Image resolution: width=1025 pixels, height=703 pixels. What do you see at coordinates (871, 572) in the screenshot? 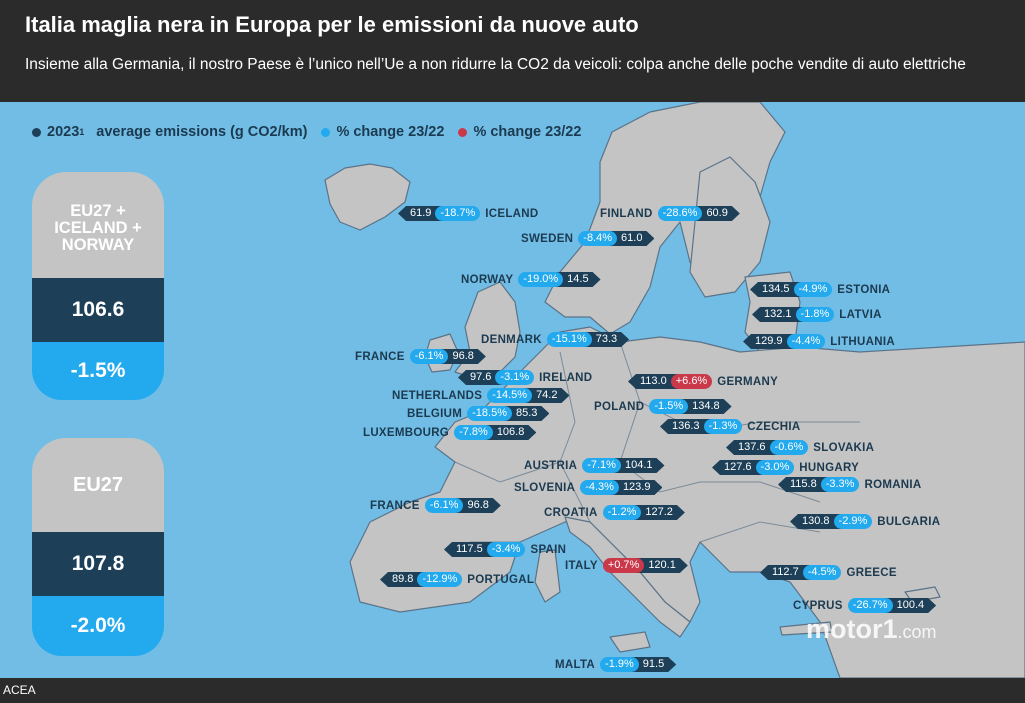
I see `country-name: GREECE` at bounding box center [871, 572].